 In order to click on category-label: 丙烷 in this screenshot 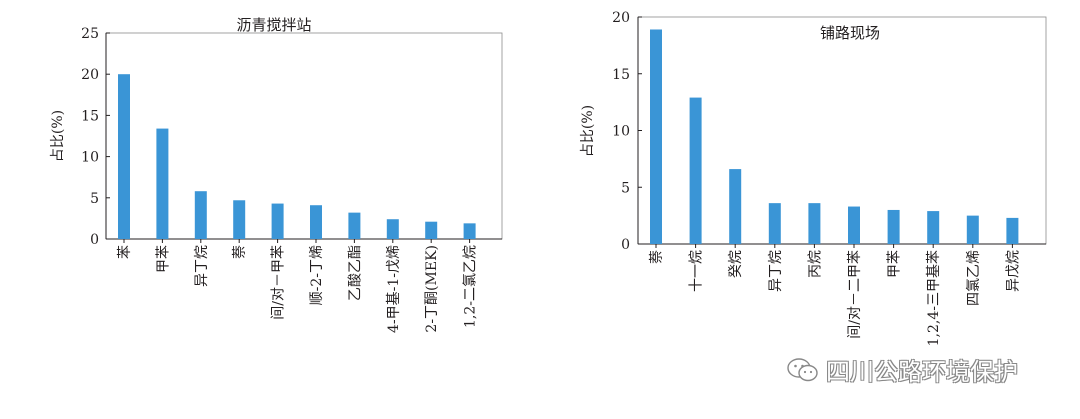, I will do `click(815, 264)`.